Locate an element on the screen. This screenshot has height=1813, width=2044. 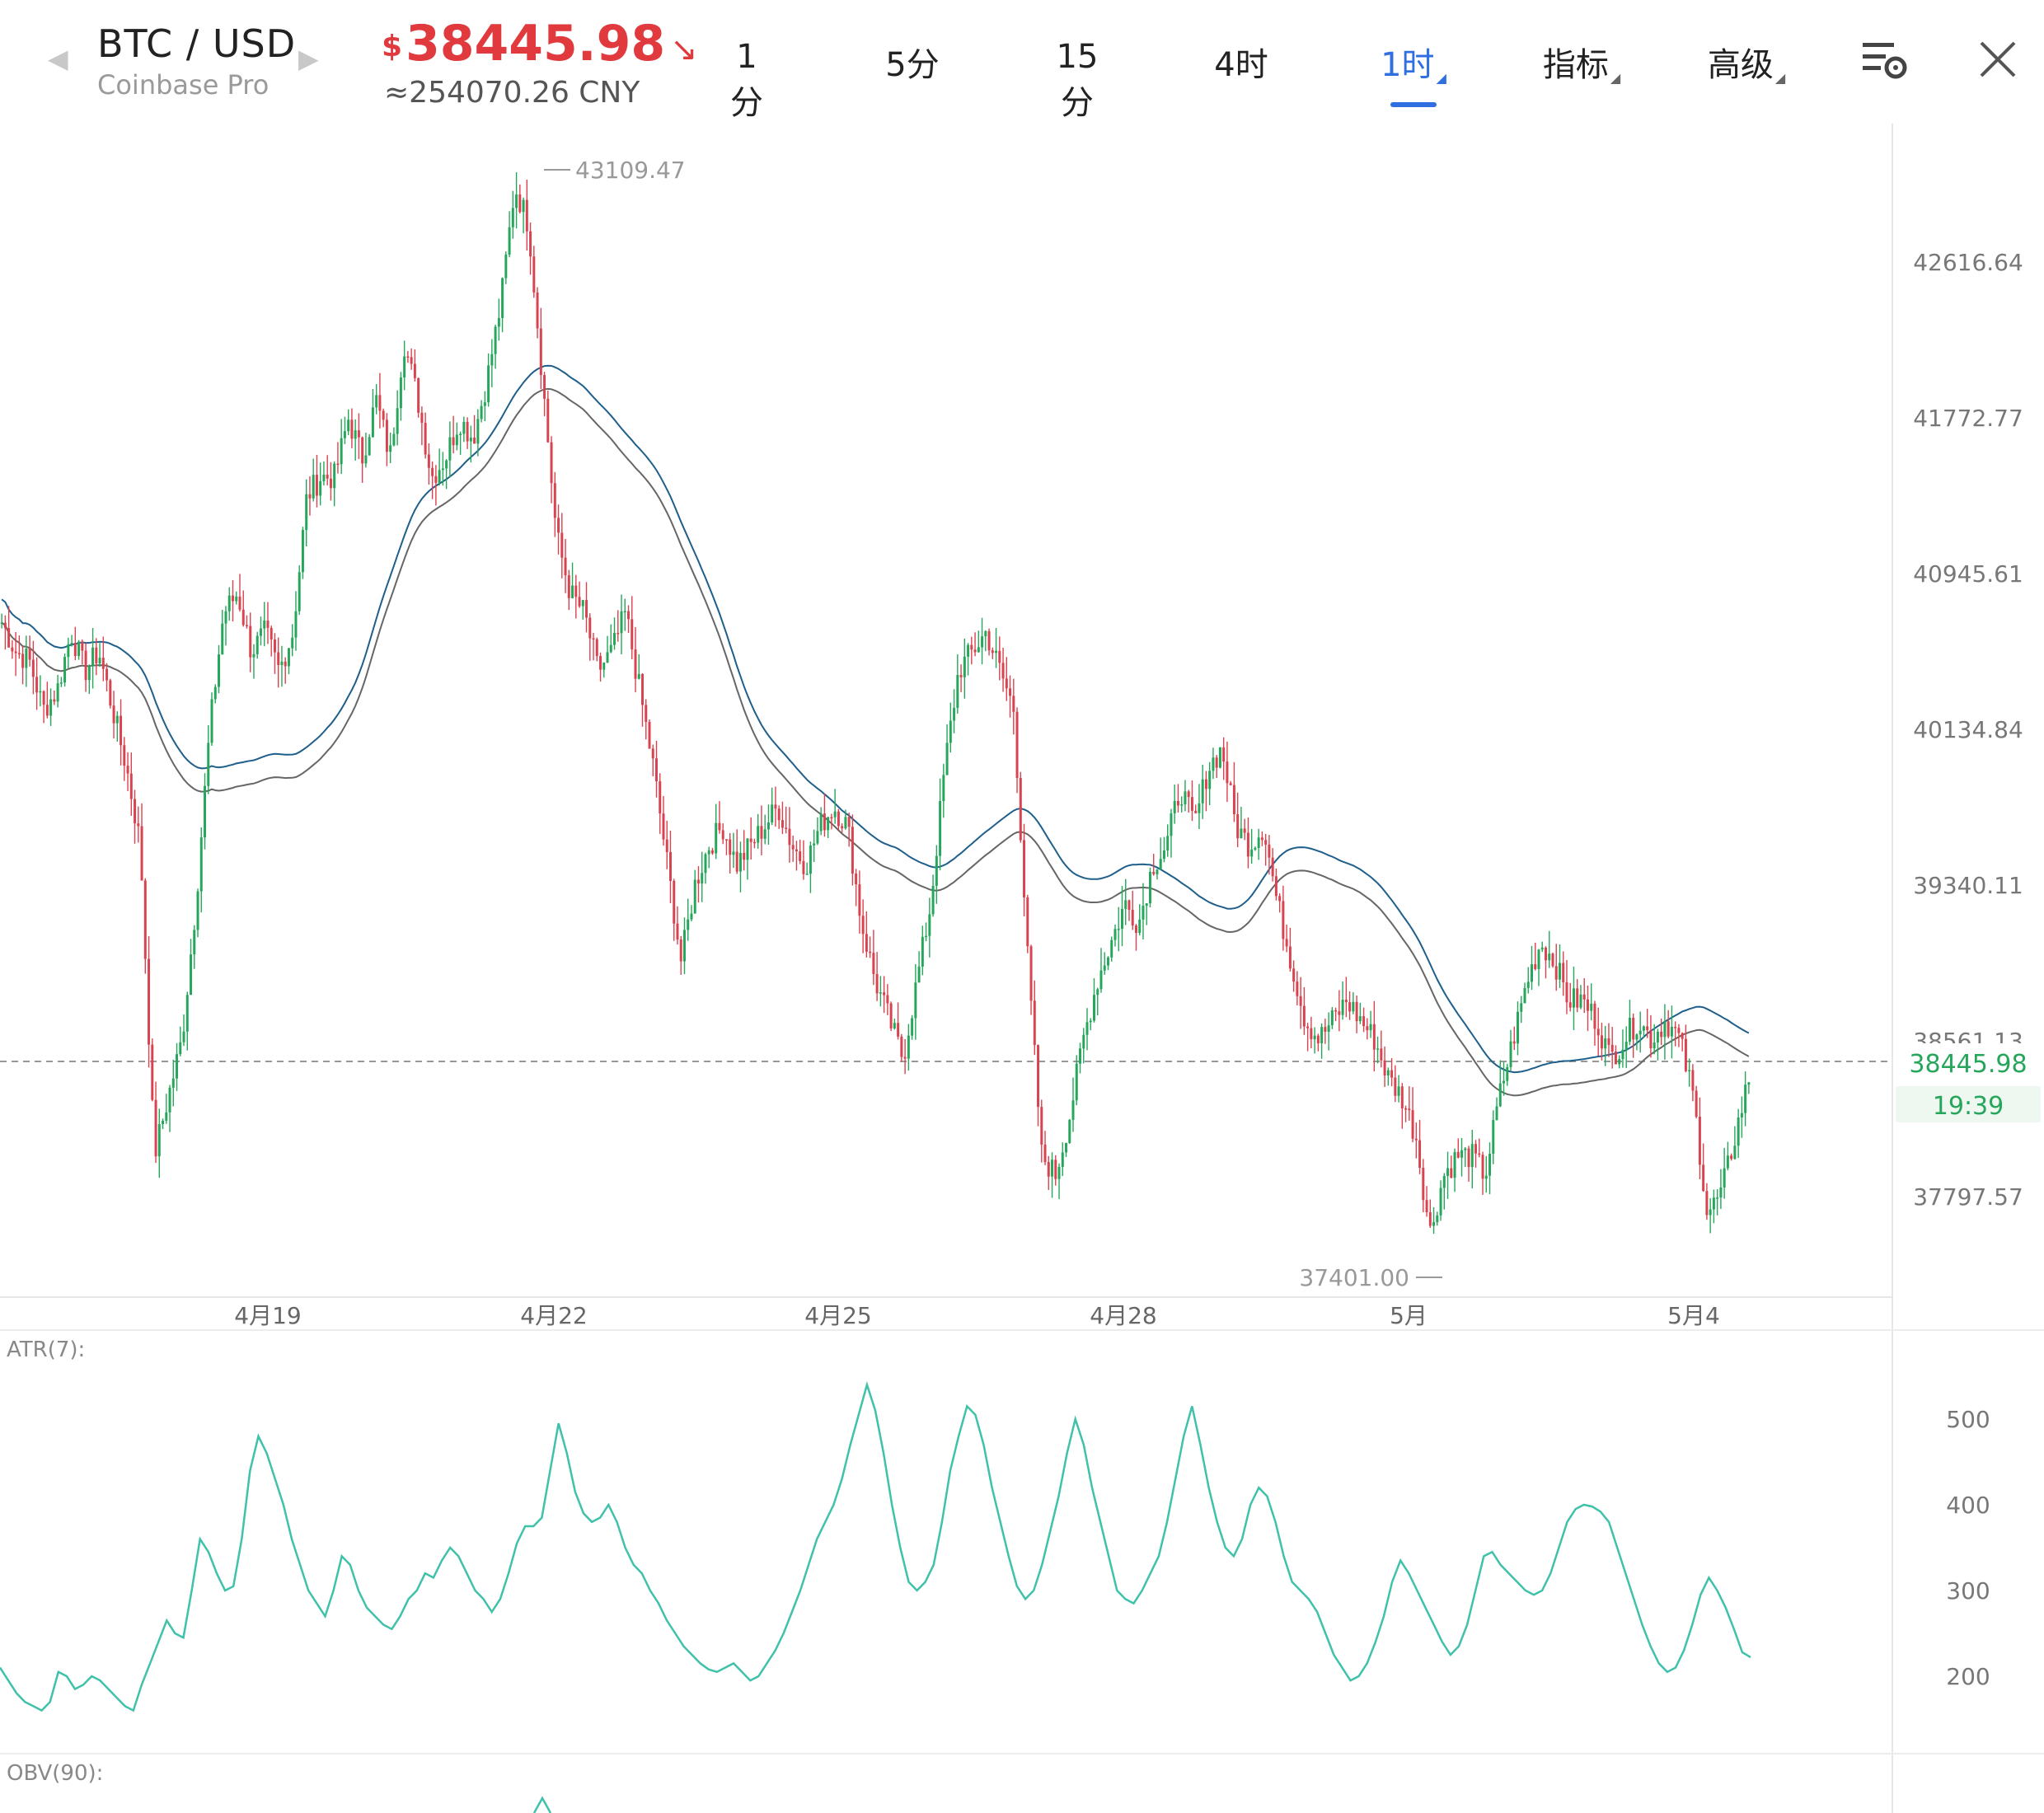
down-arrow-icon: ↘ is located at coordinates (684, 49).